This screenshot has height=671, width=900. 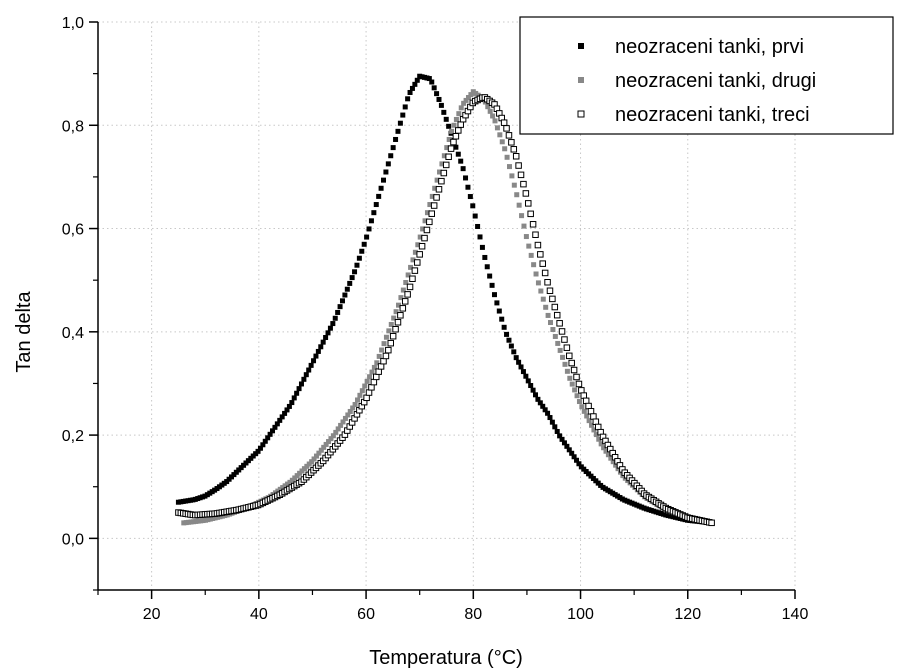 What do you see at coordinates (73, 126) in the screenshot?
I see `y-tick-label: 0,8` at bounding box center [73, 126].